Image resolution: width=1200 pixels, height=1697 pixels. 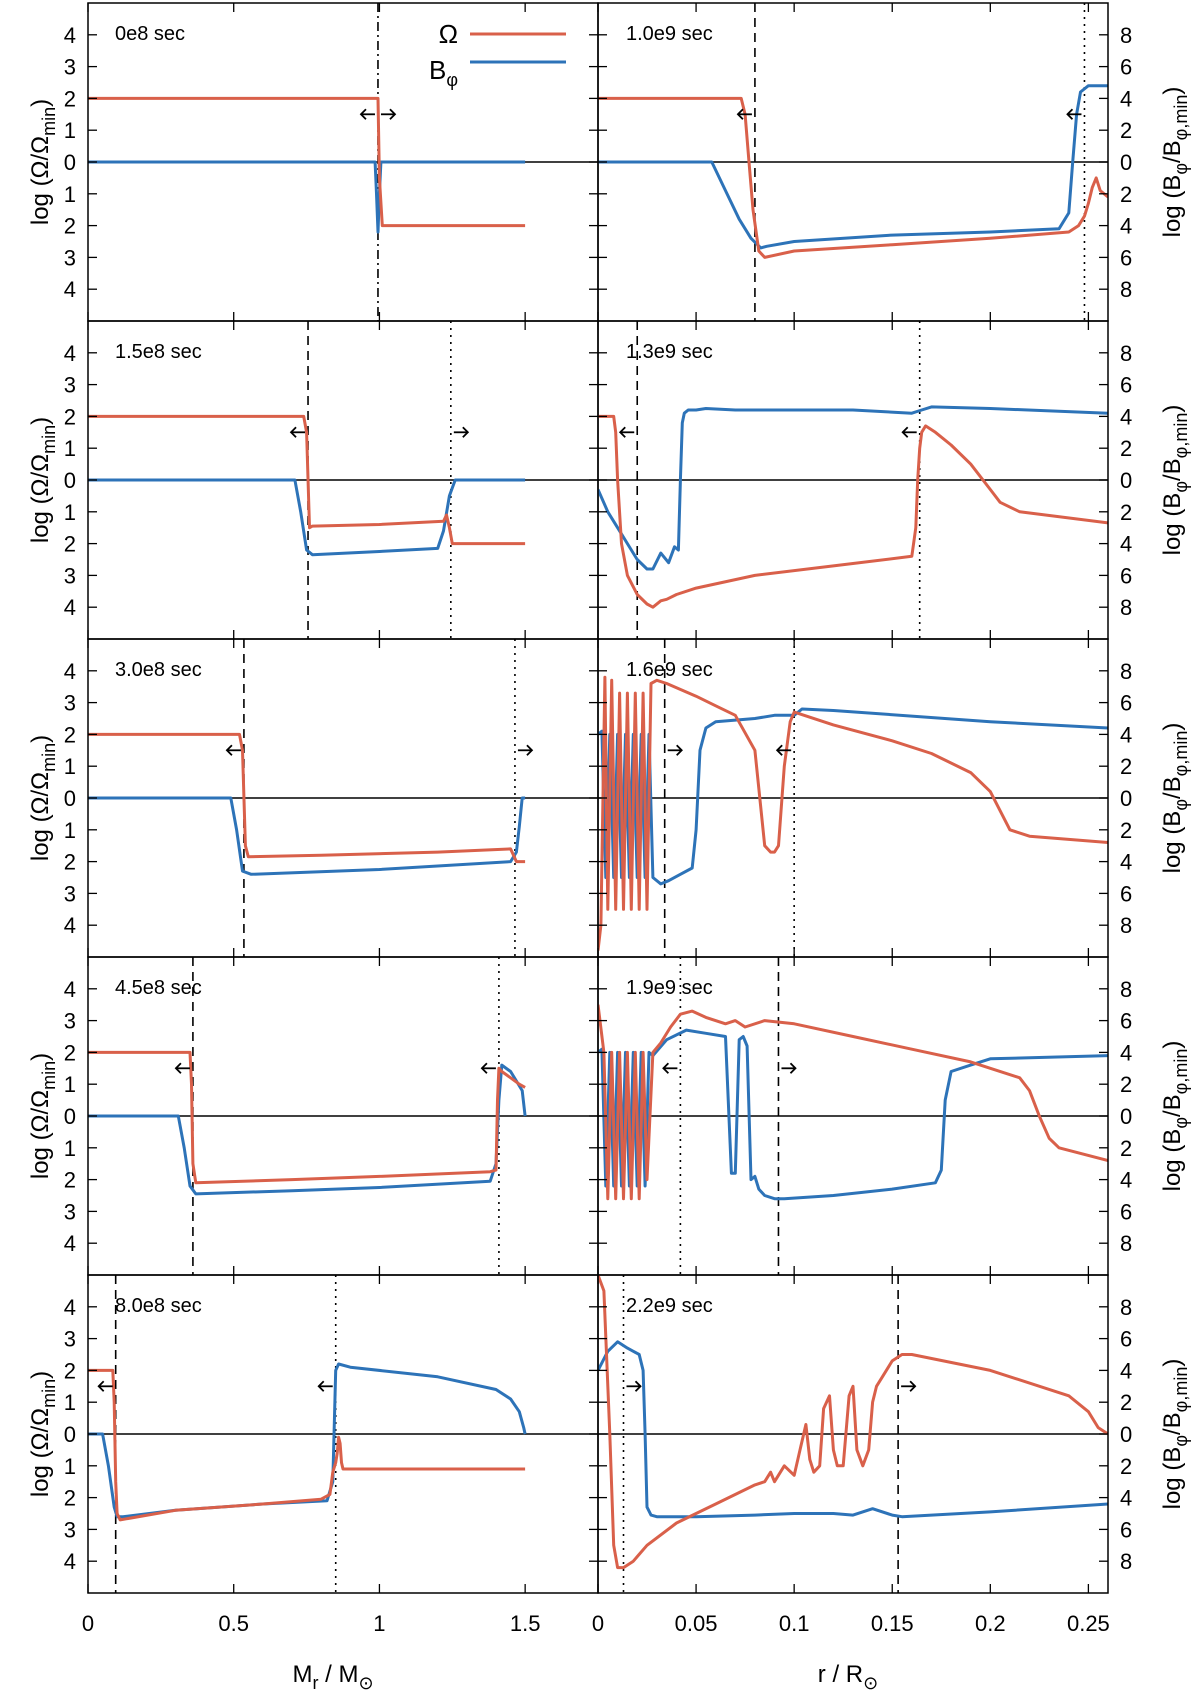 I want to click on panel-right-1: 8 6 4 2 0 2 4 6 8 1.3e9 sec log (Bφ/Bφ,min), so click(x=894, y=480).